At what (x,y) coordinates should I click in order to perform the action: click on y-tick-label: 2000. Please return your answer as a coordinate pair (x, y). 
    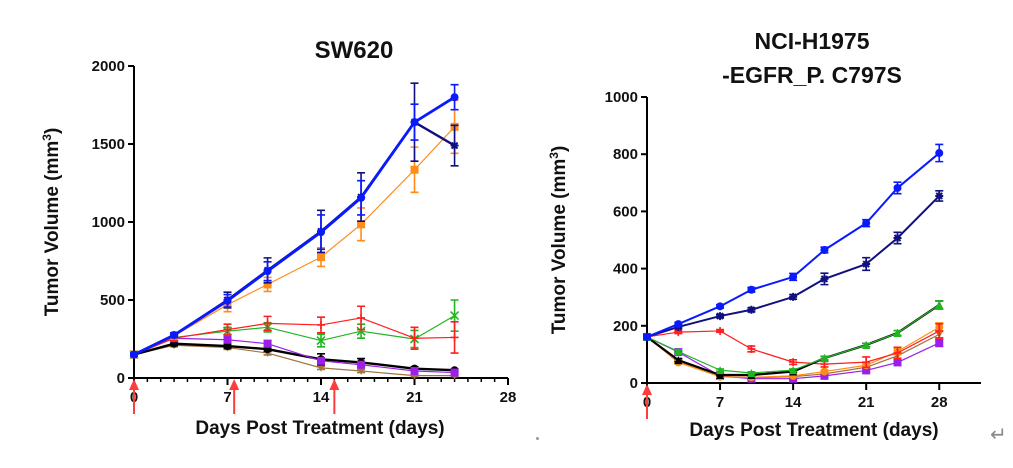
    Looking at the image, I should click on (108, 66).